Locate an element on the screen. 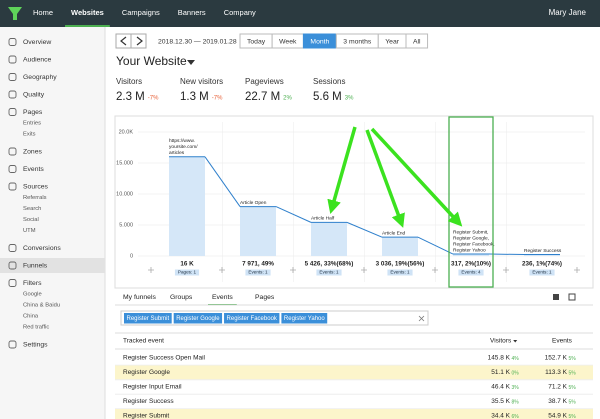 The image size is (600, 419). filter-tag-label: Register Yahoo is located at coordinates (304, 319).